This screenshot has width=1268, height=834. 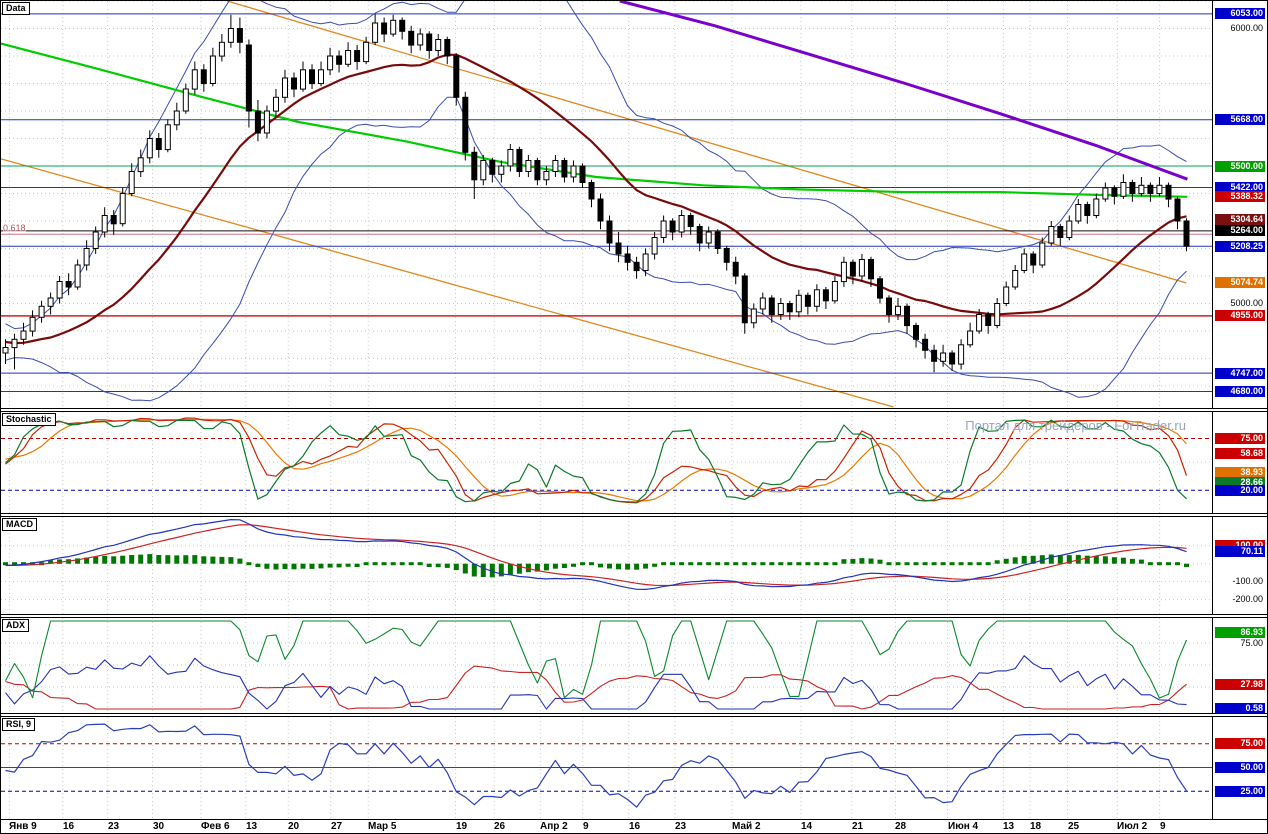 What do you see at coordinates (462, 826) in the screenshot?
I see `date-label: 19` at bounding box center [462, 826].